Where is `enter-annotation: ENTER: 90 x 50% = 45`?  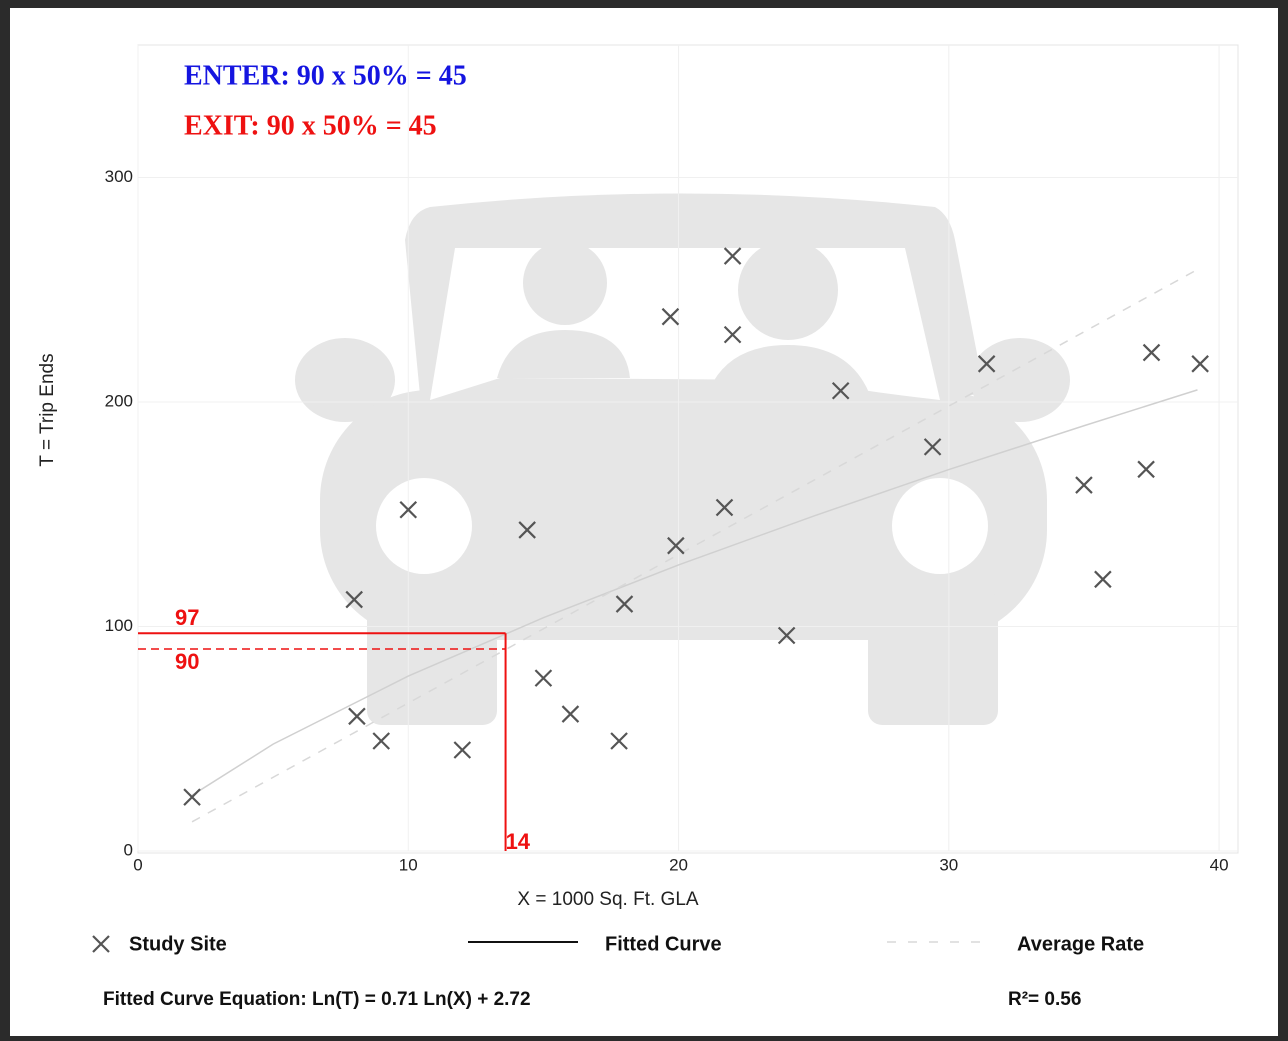 enter-annotation: ENTER: 90 x 50% = 45 is located at coordinates (325, 75).